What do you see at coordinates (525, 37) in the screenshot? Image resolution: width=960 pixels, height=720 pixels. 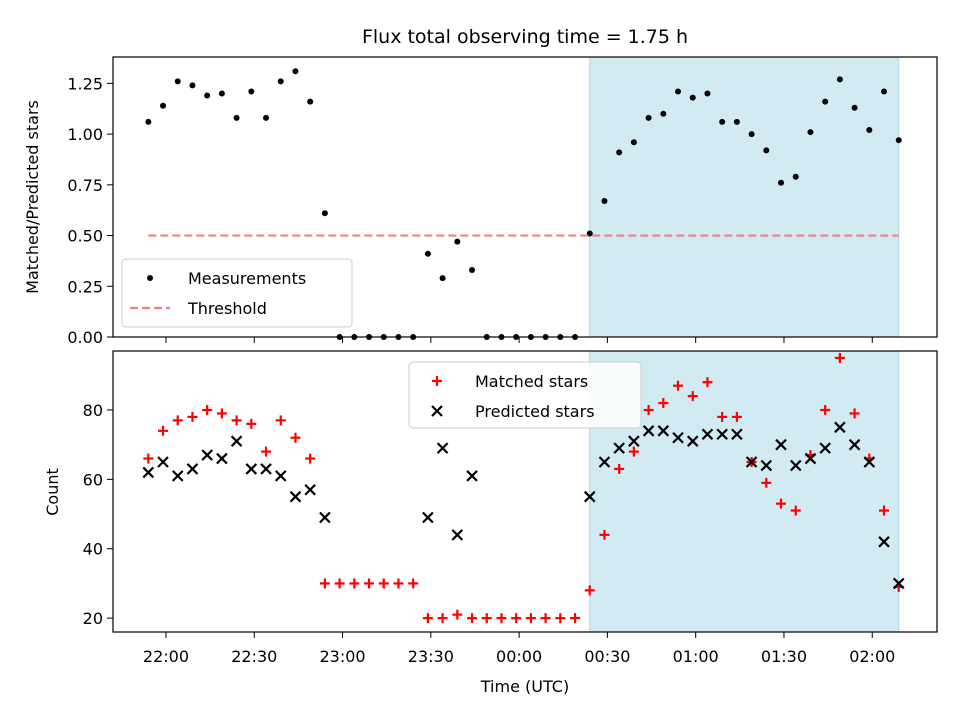 I see `chart-title: Flux total observing time = 1.75 h` at bounding box center [525, 37].